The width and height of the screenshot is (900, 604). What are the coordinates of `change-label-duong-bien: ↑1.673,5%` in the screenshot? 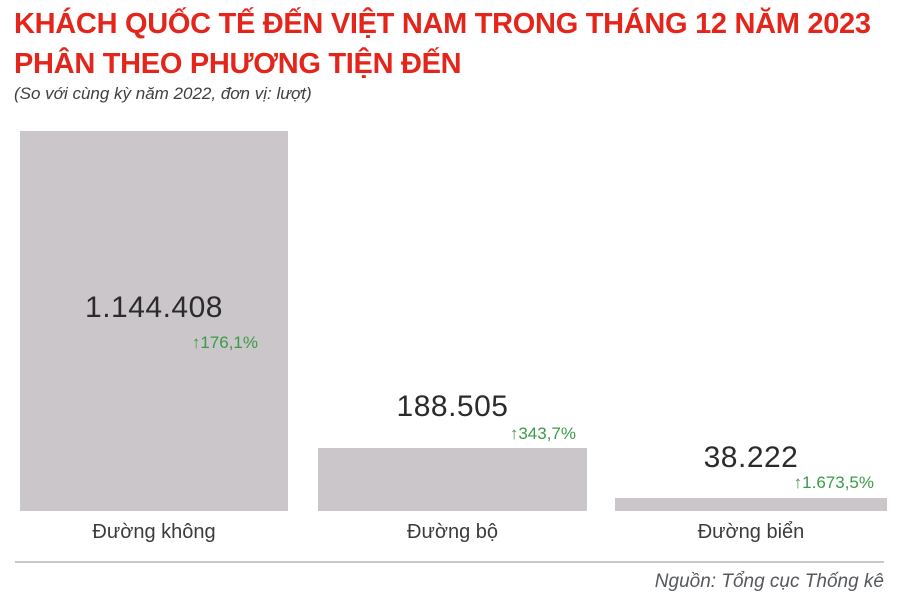 It's located at (833, 482).